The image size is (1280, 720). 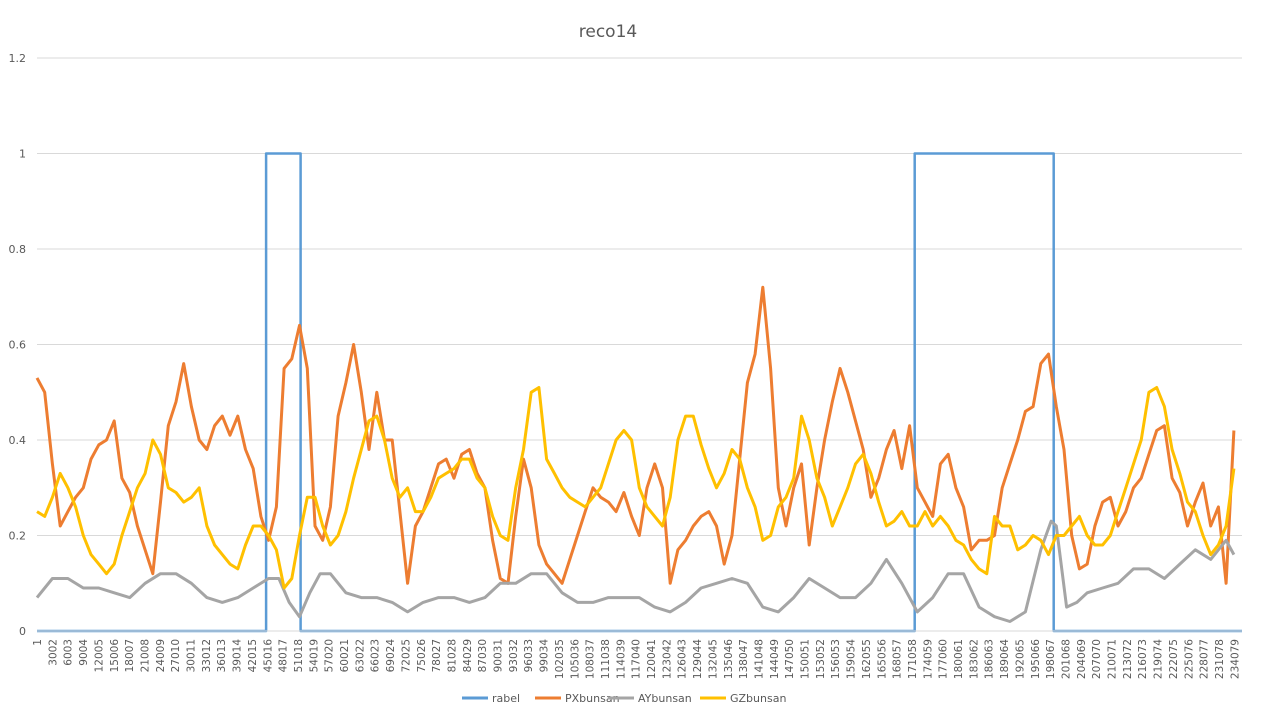 What do you see at coordinates (665, 698) in the screenshot?
I see `legend-label: AYbunsan` at bounding box center [665, 698].